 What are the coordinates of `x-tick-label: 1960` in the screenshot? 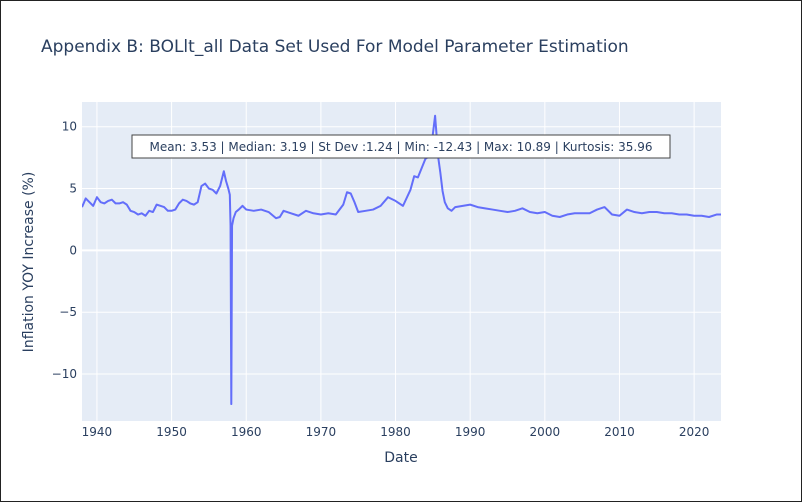 It's located at (246, 432).